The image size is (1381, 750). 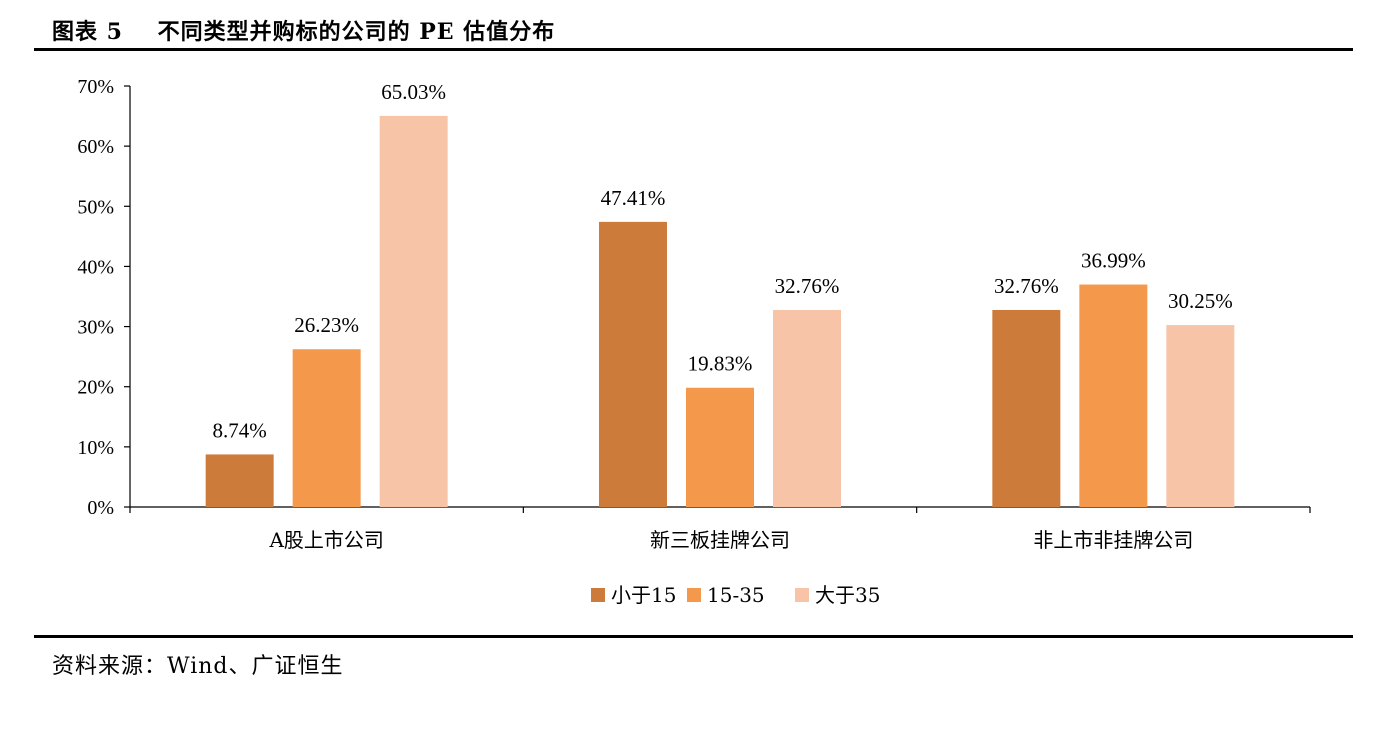 I want to click on top-rule, so click(x=693, y=49).